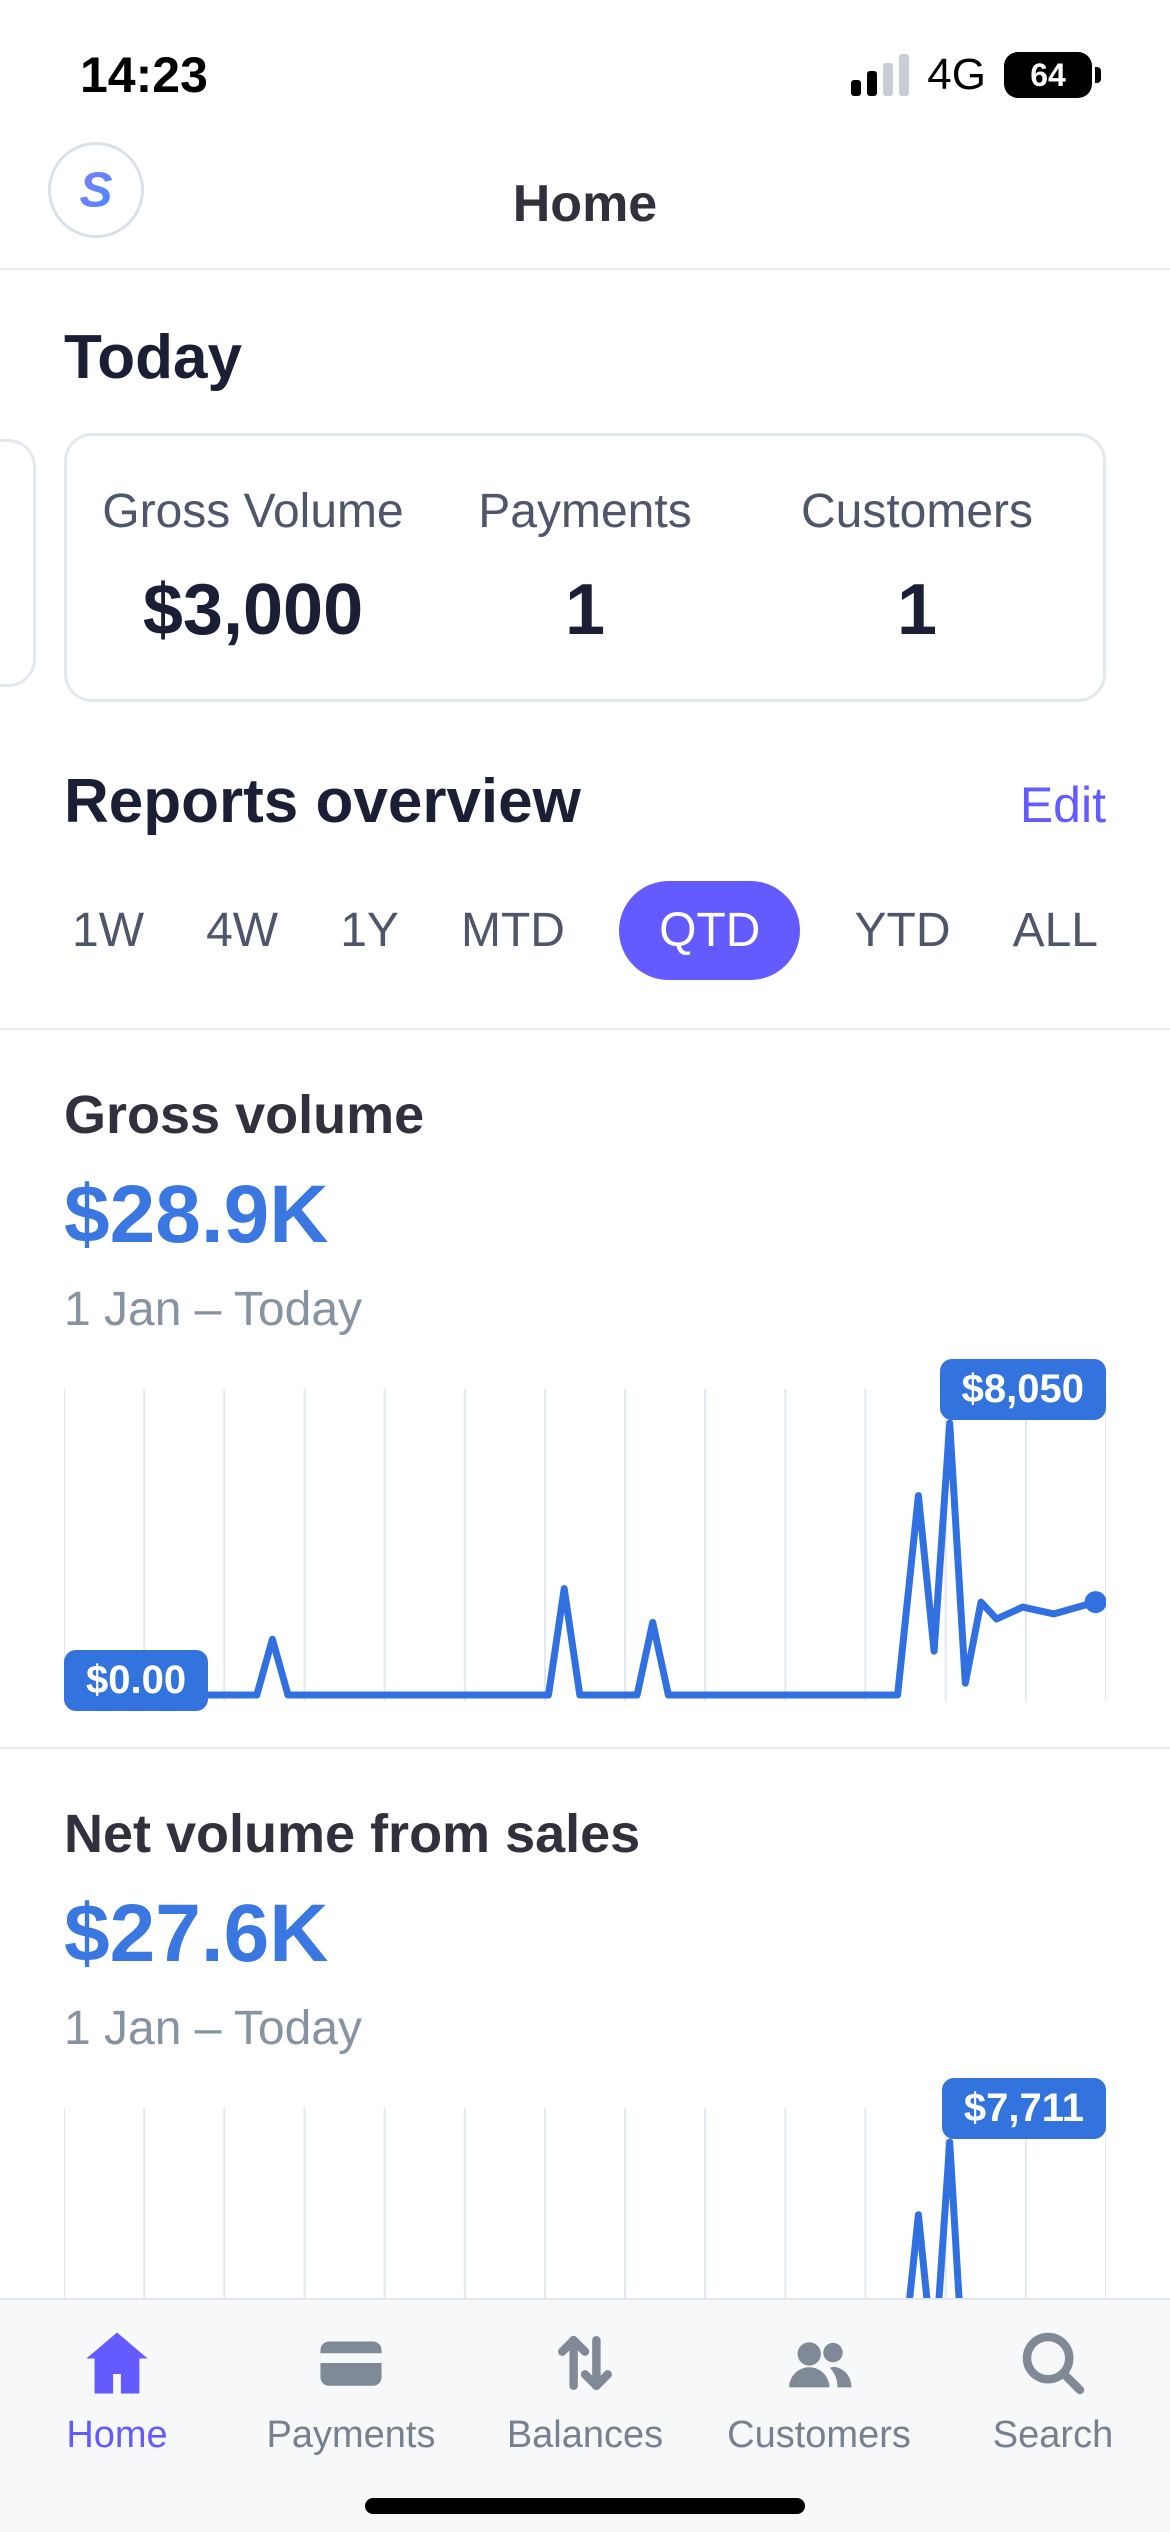 This screenshot has height=2532, width=1170. I want to click on gross-volume-chart-area: $8,050 $0.00, so click(585, 1535).